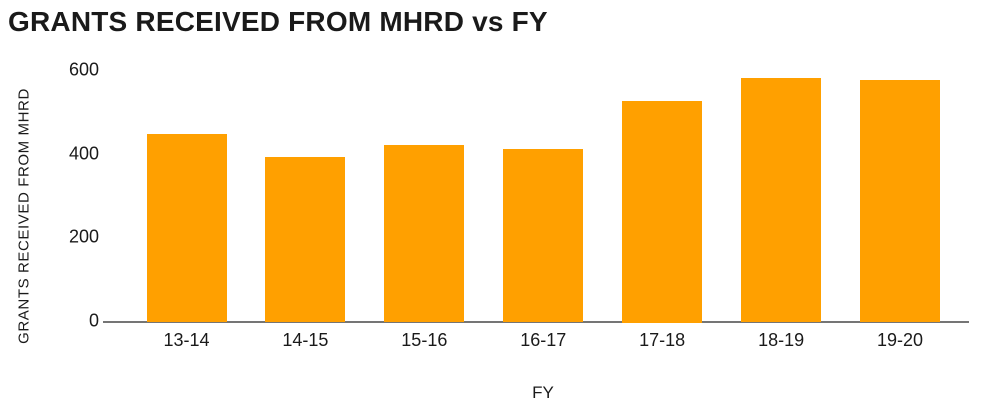 This screenshot has height=412, width=983. What do you see at coordinates (662, 340) in the screenshot?
I see `x-tick-label: 17-18` at bounding box center [662, 340].